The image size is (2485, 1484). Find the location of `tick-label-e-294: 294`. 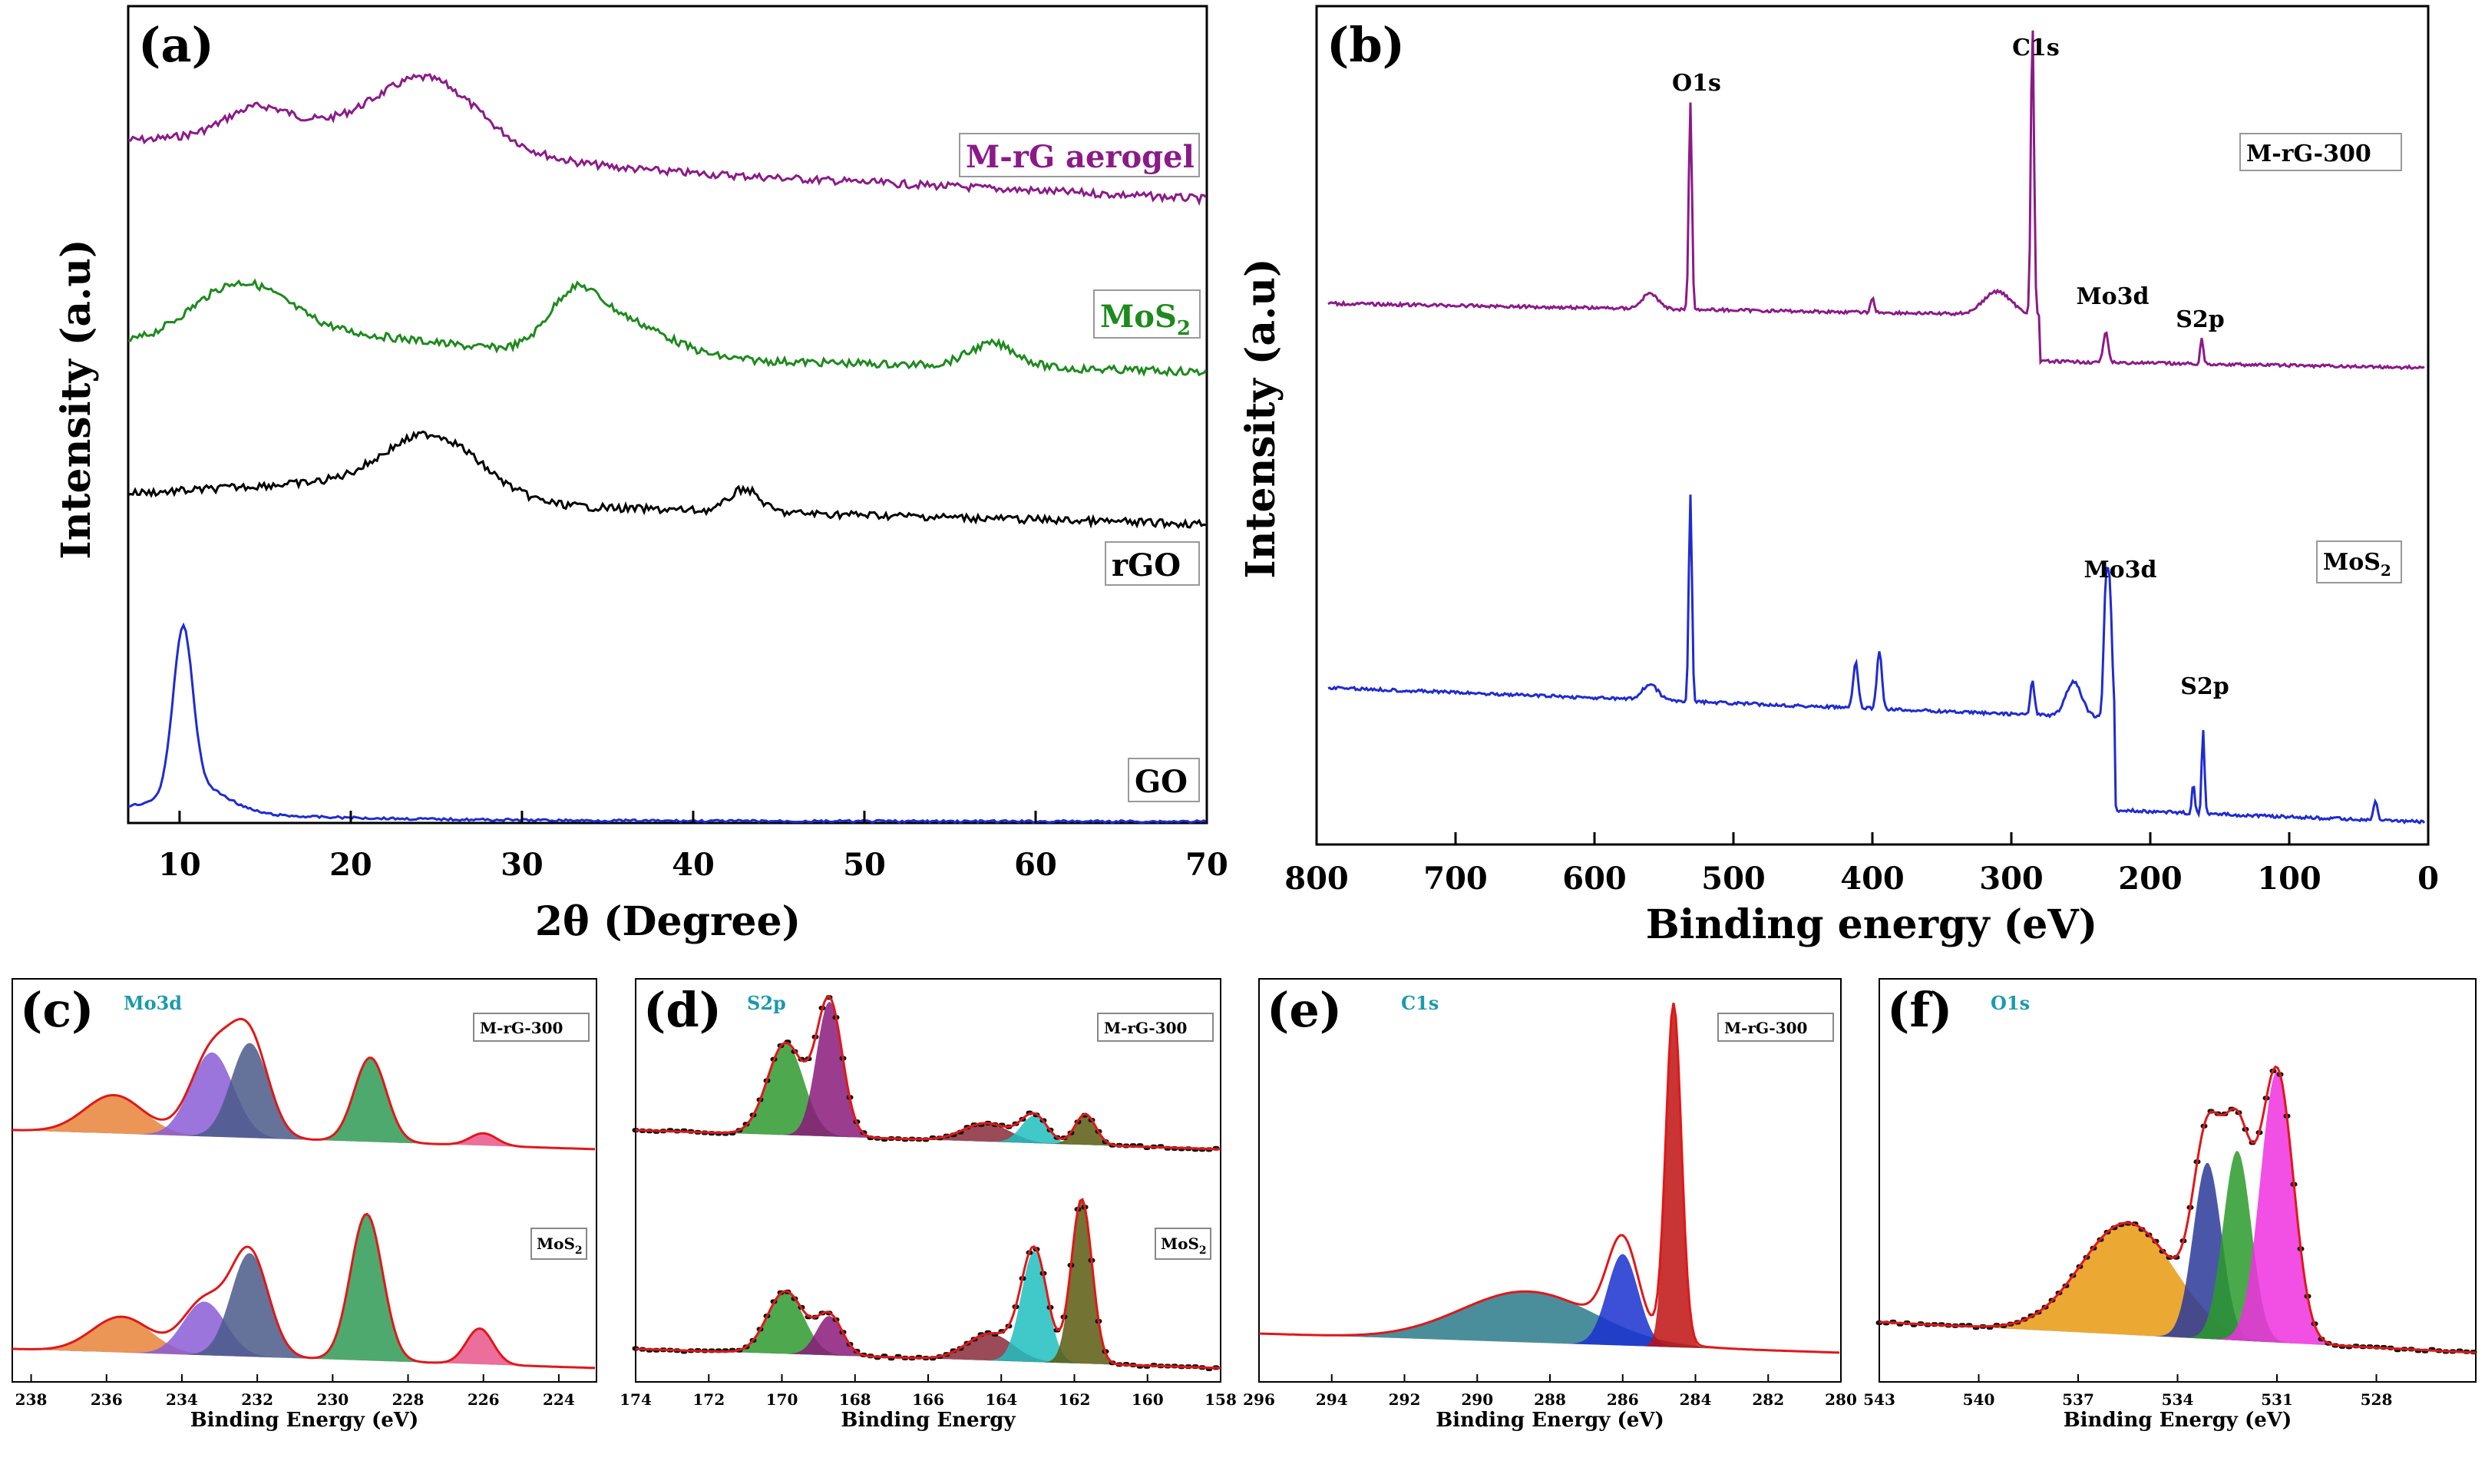

tick-label-e-294: 294 is located at coordinates (1332, 1399).